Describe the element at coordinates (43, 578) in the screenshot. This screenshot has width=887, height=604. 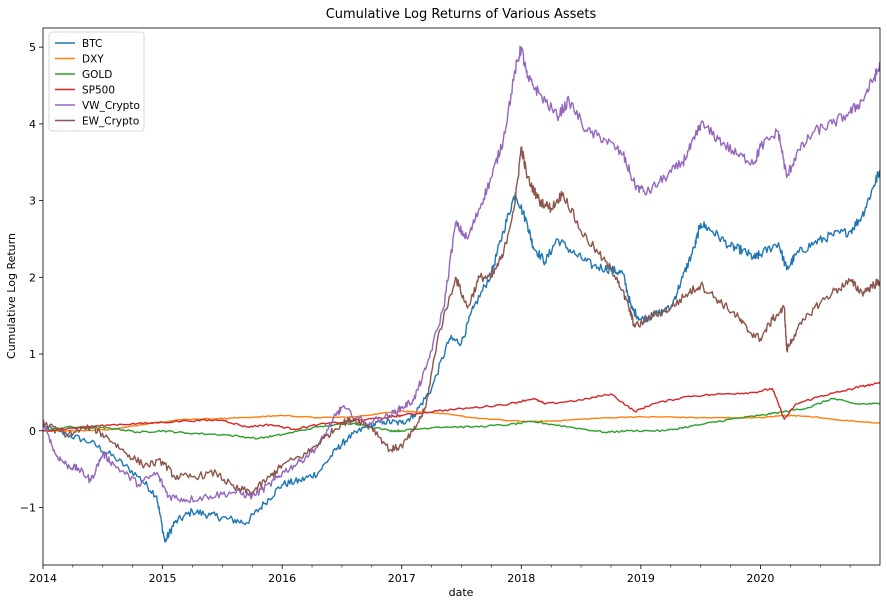
I see `x-tick-label: 2014` at that location.